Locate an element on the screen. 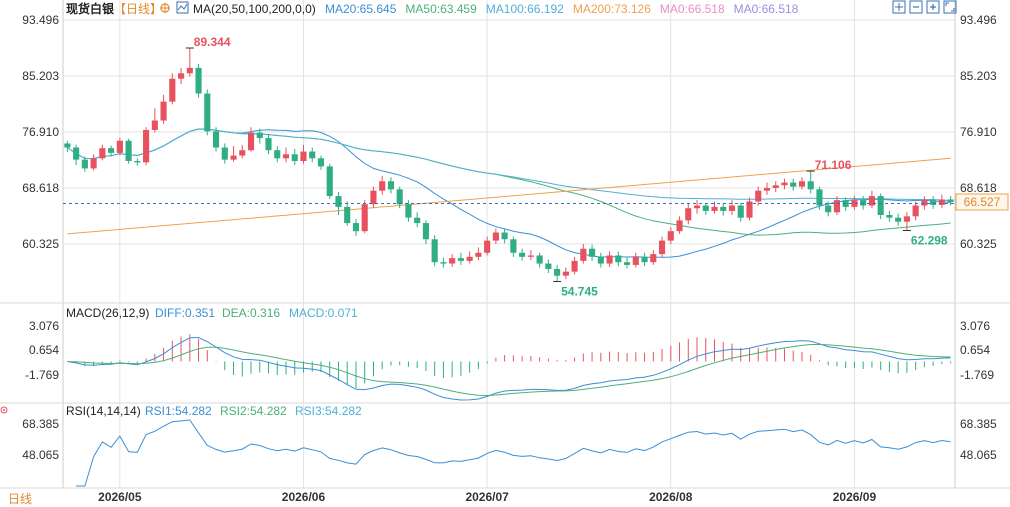  crosshair-icon is located at coordinates (899, 7).